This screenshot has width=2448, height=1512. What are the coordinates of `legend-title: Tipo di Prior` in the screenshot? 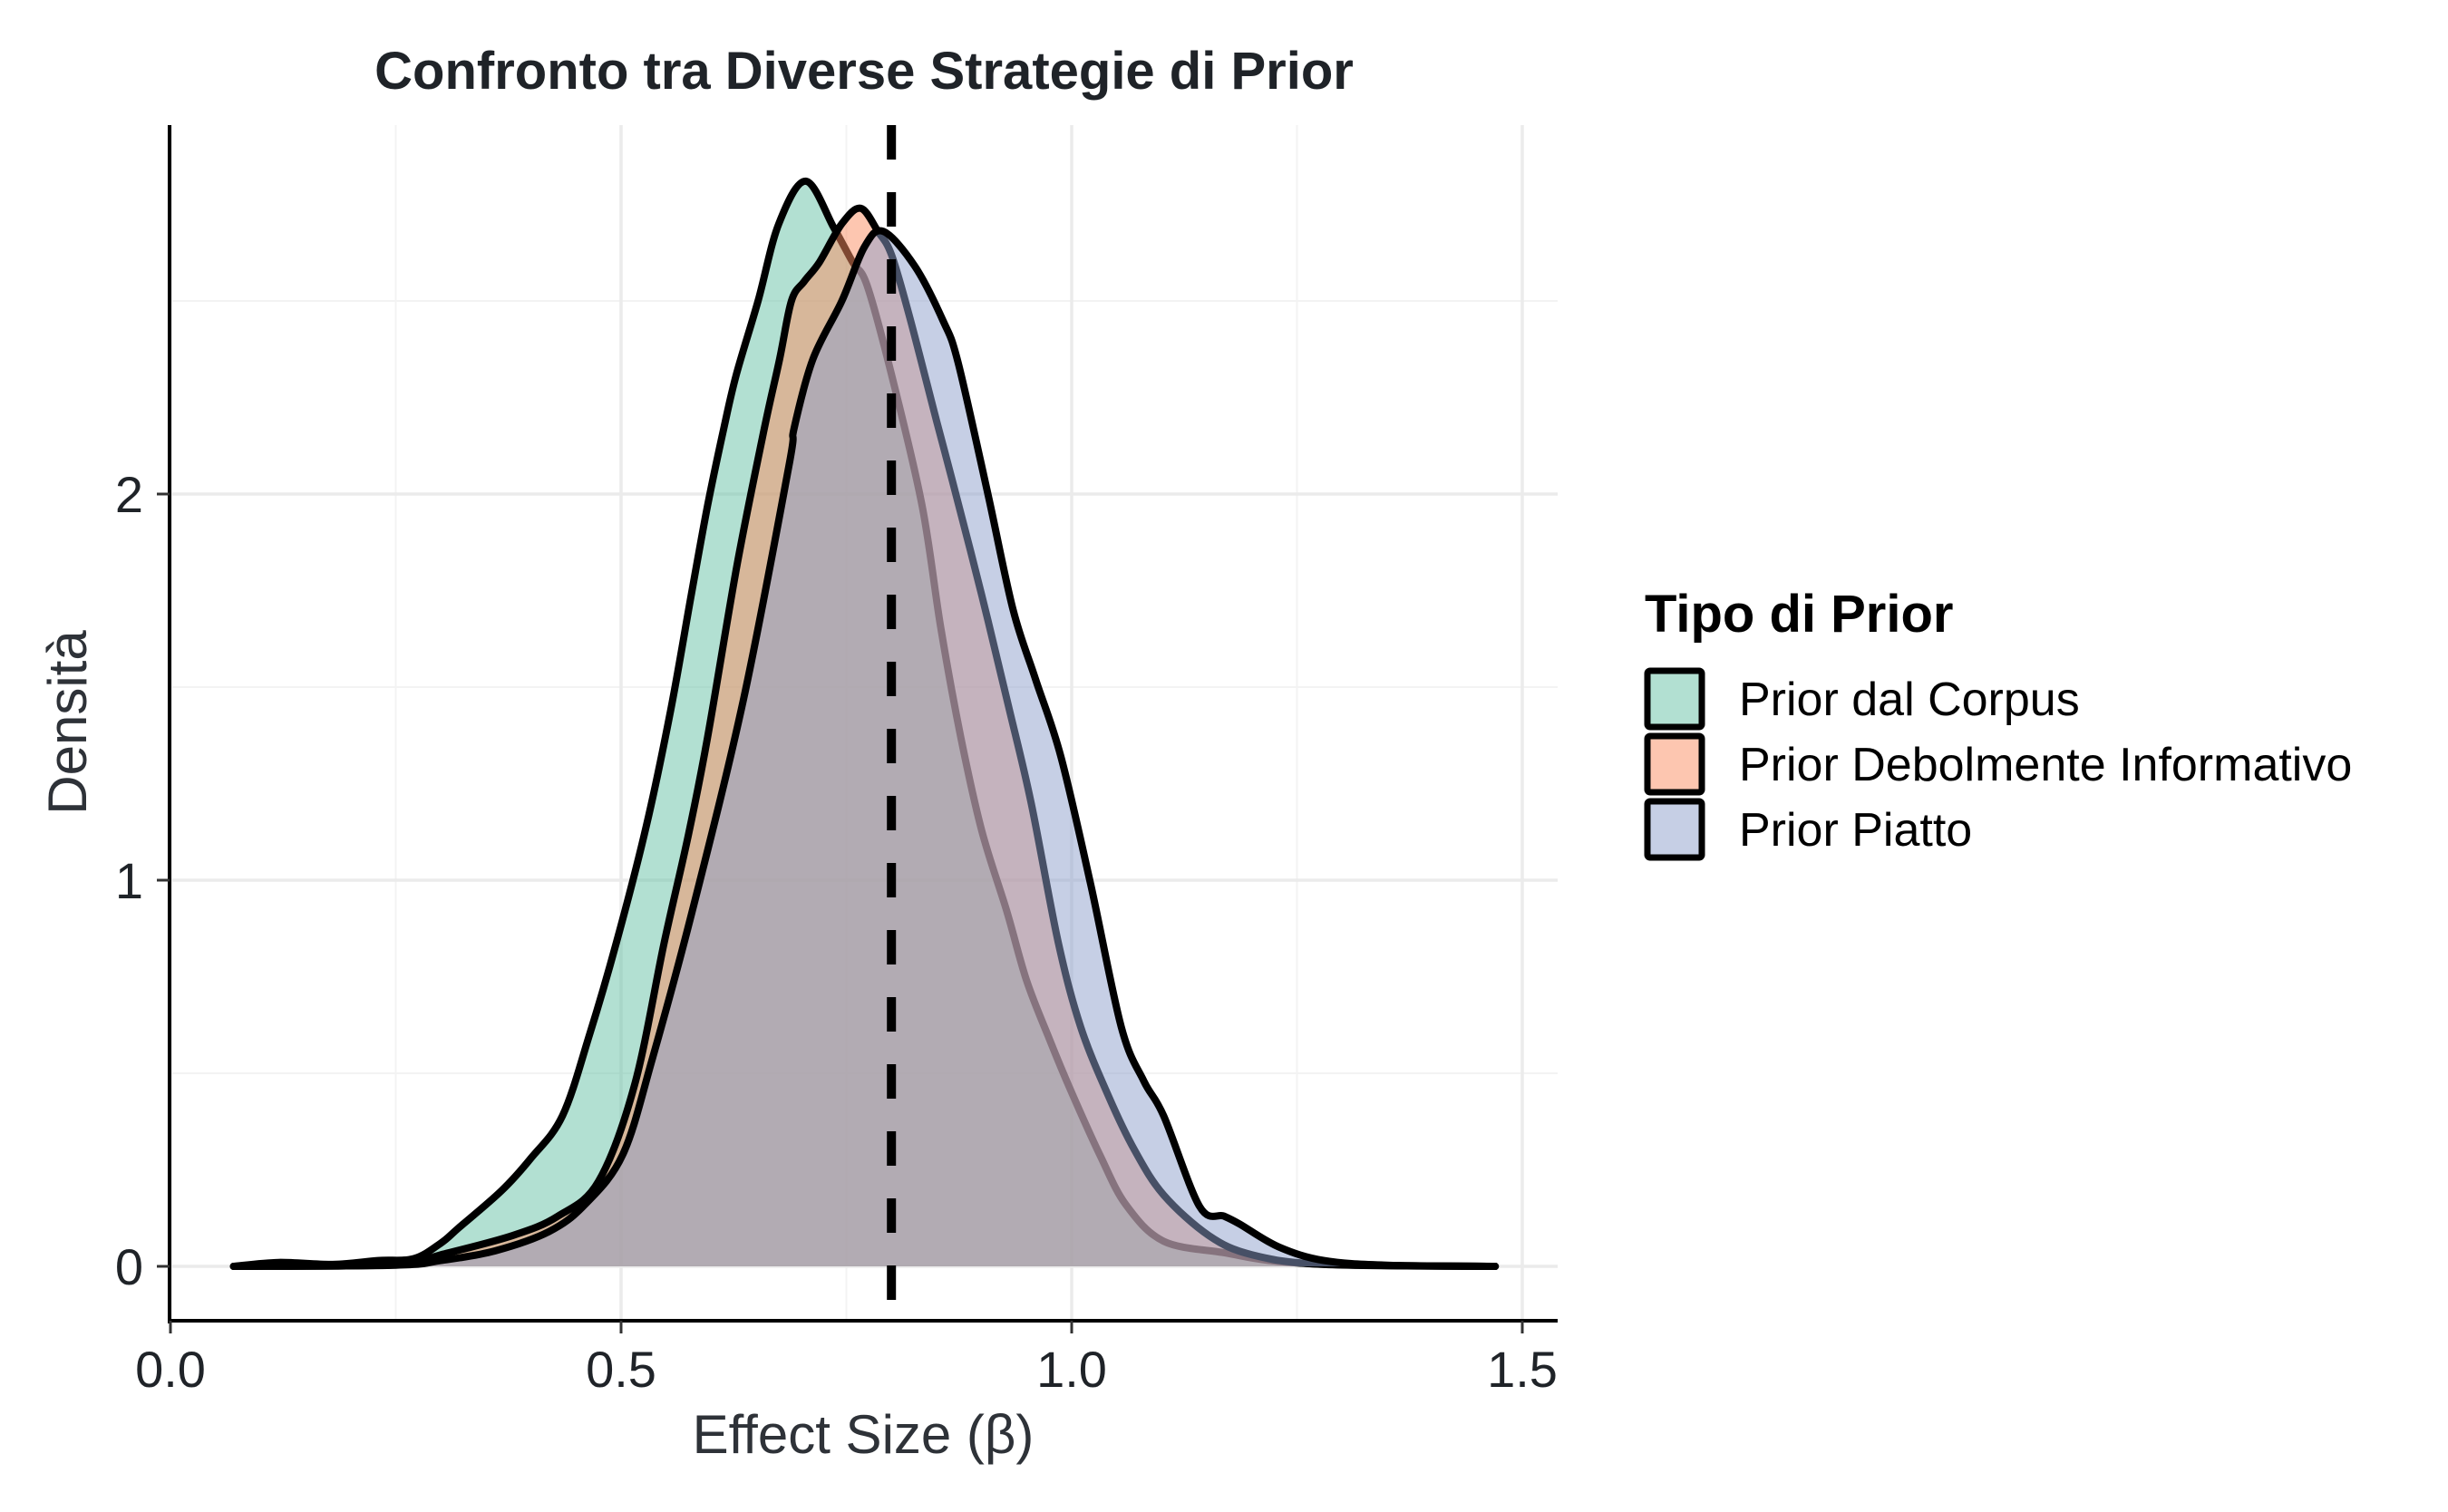 It's located at (1799, 615).